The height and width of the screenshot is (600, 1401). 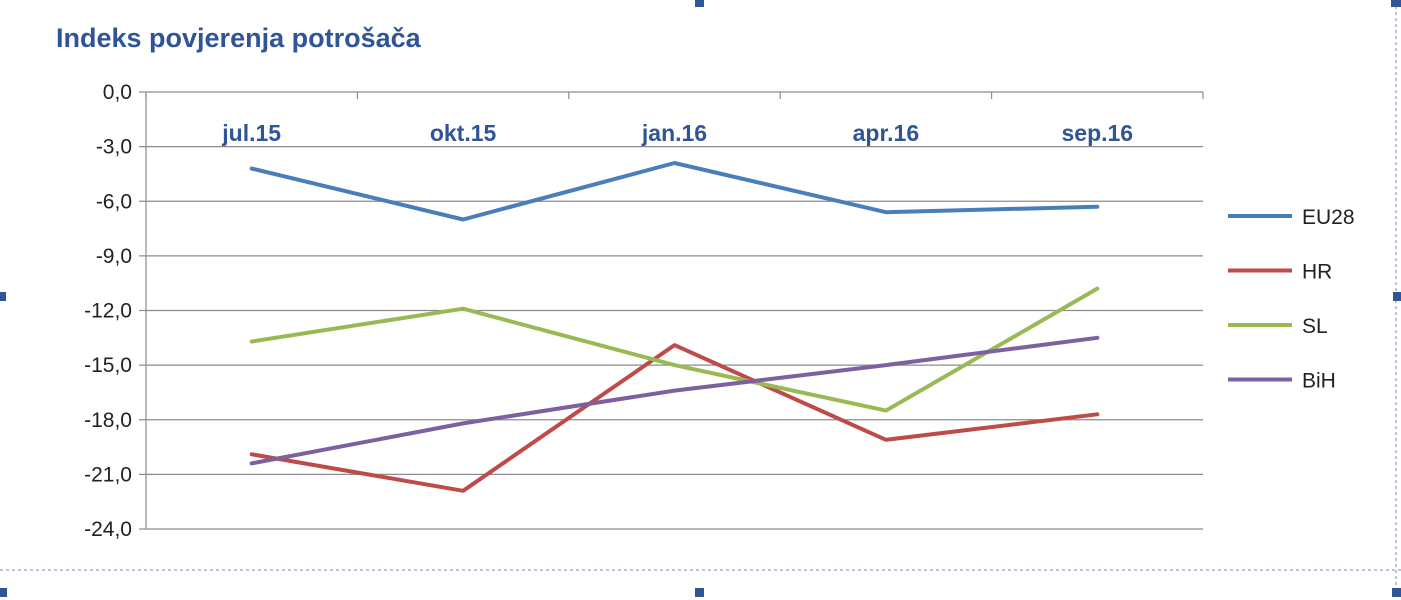 What do you see at coordinates (1315, 326) in the screenshot?
I see `legend-label: SL` at bounding box center [1315, 326].